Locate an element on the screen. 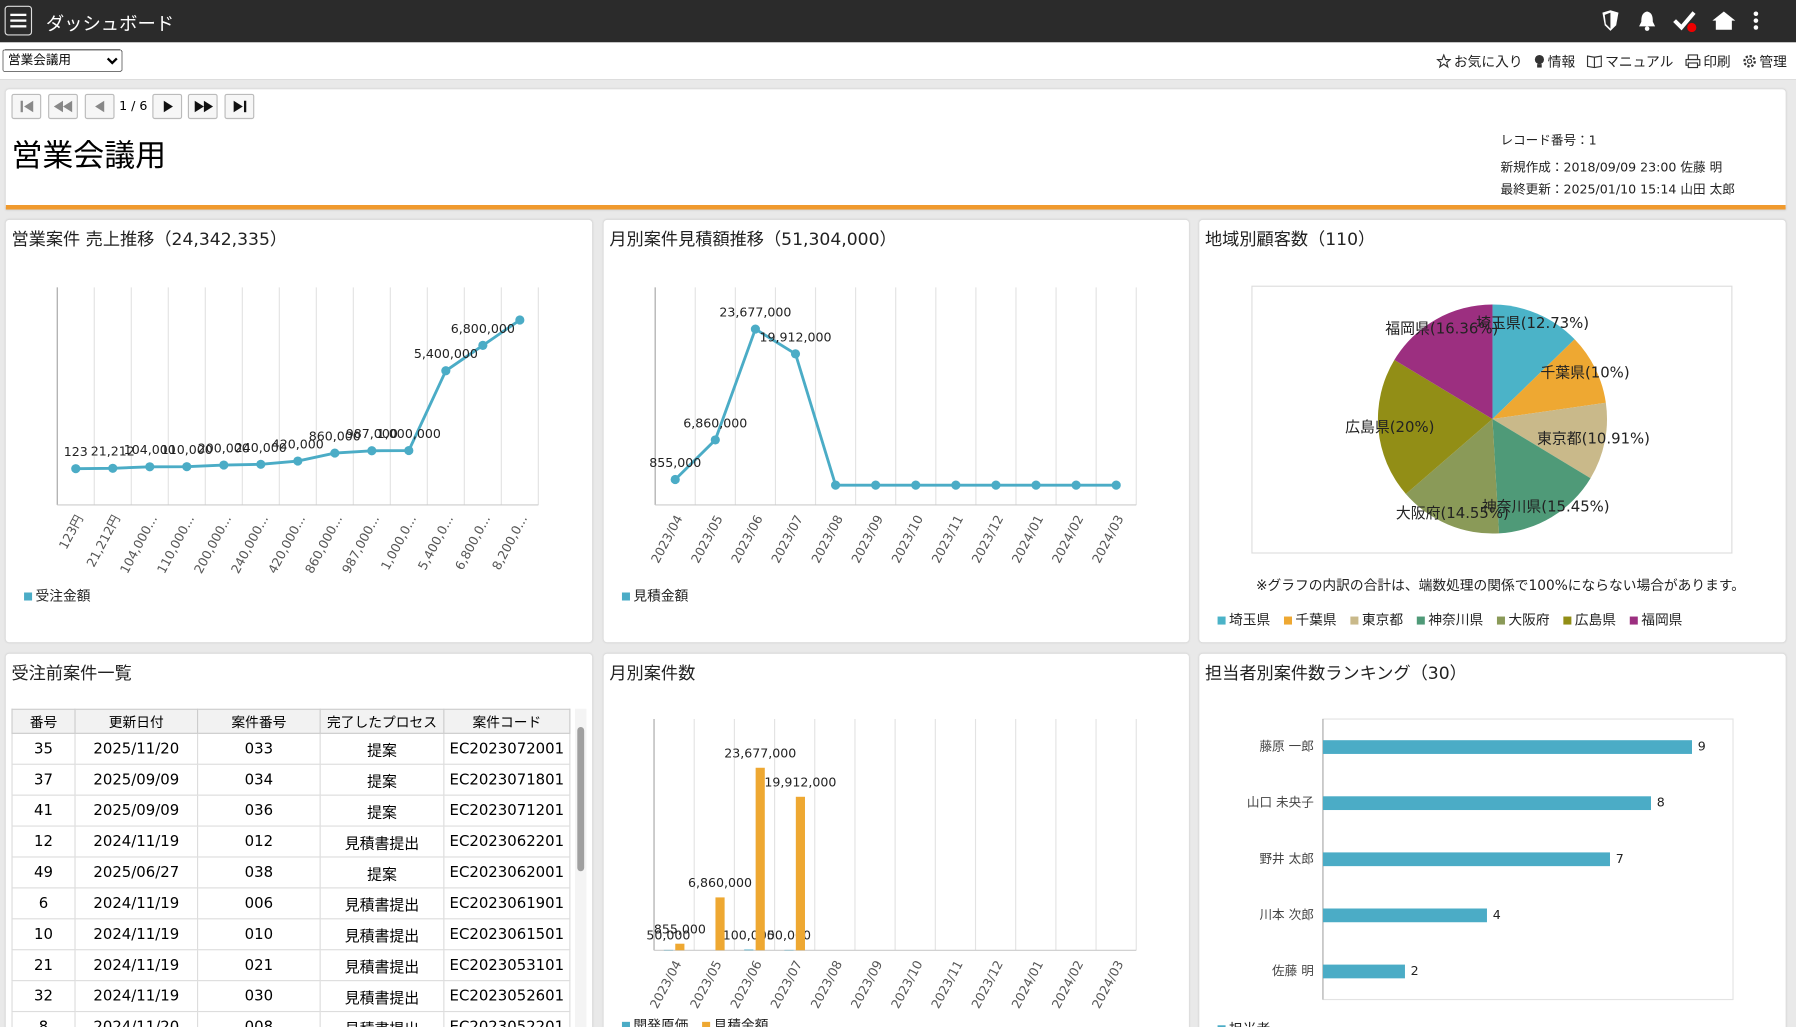 This screenshot has width=1796, height=1027. x-tick-label: 2023/05 is located at coordinates (706, 984).